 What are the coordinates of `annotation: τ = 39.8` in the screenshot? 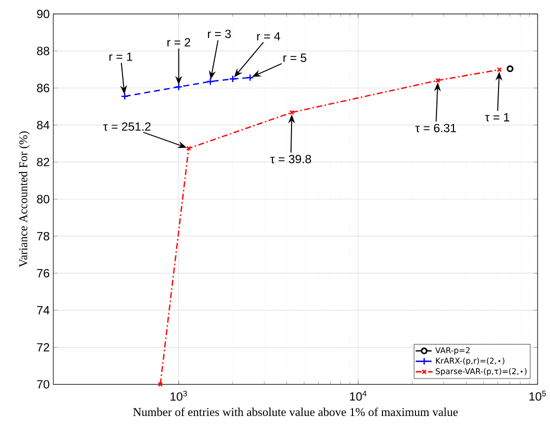 It's located at (291, 159).